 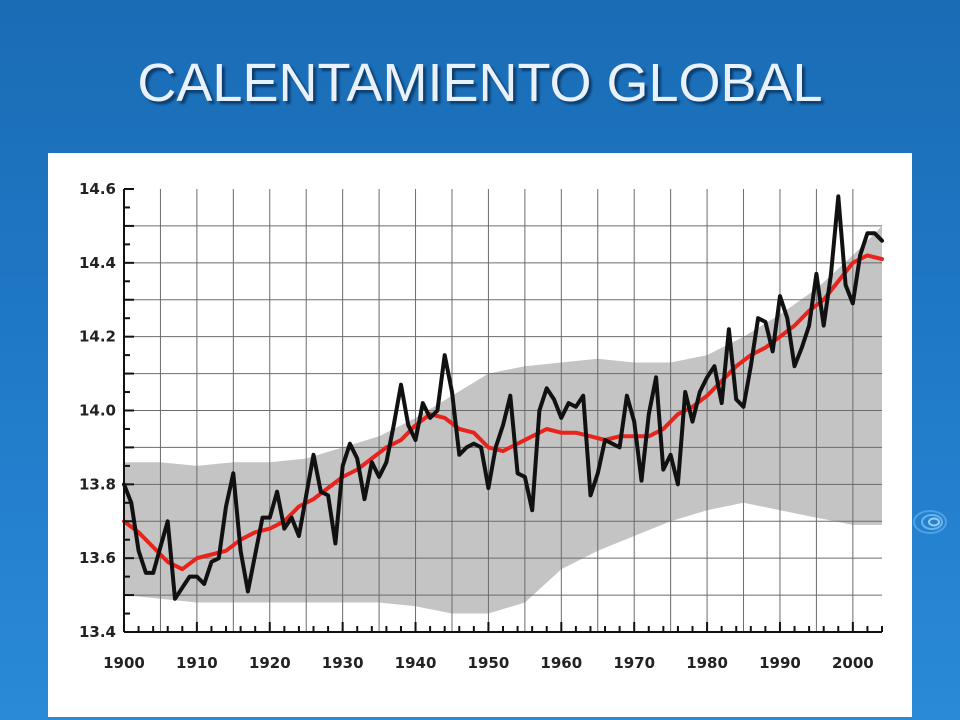 What do you see at coordinates (634, 663) in the screenshot?
I see `x-tick-label: 1970` at bounding box center [634, 663].